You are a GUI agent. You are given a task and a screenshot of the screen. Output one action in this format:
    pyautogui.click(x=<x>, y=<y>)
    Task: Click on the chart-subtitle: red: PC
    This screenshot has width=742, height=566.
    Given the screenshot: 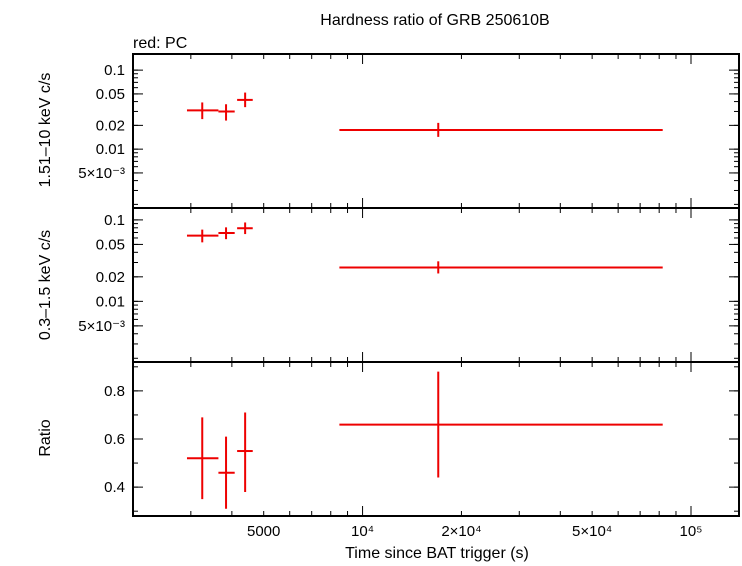 What is the action you would take?
    pyautogui.click(x=160, y=43)
    